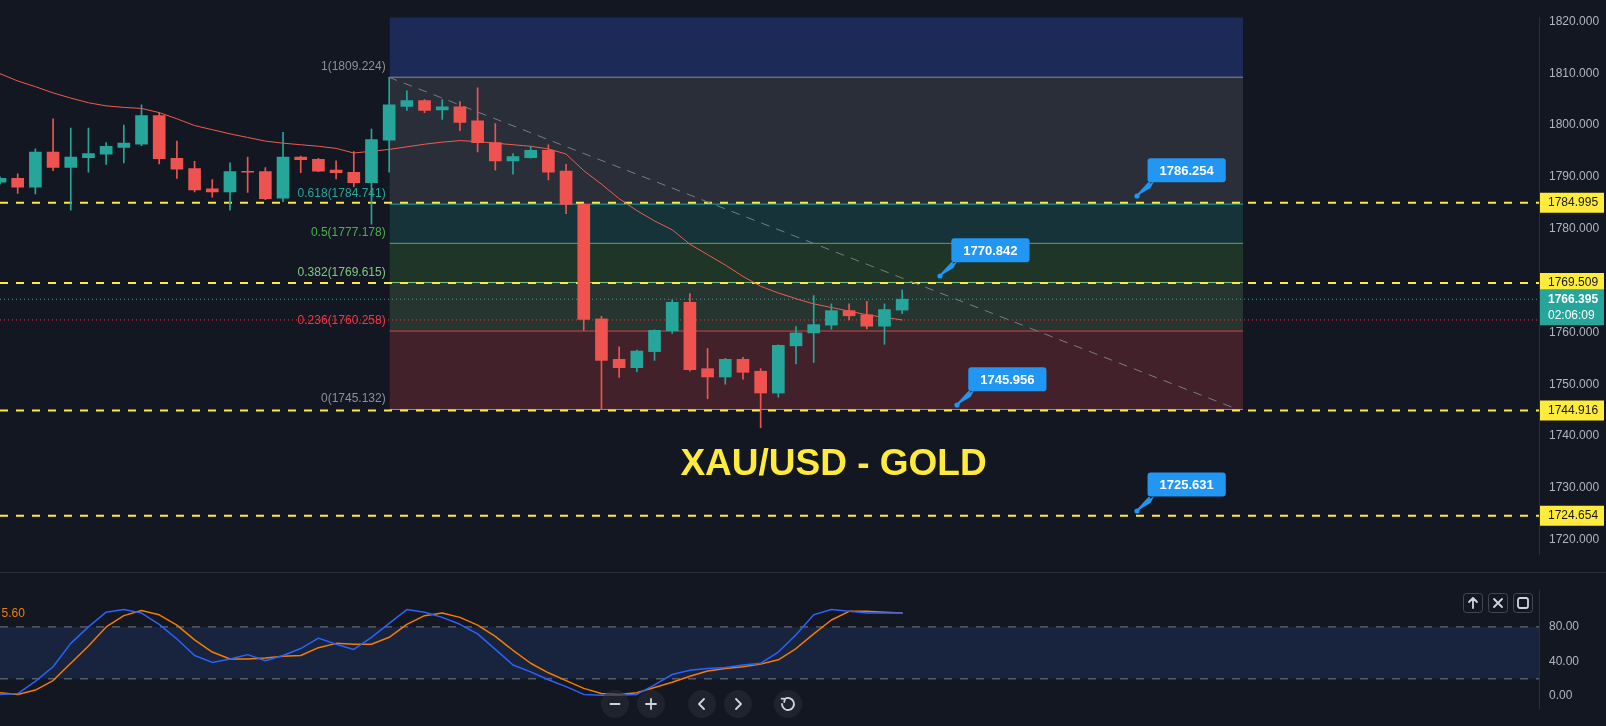 The height and width of the screenshot is (726, 1606). I want to click on y-tick-label: 40.00, so click(1564, 660).